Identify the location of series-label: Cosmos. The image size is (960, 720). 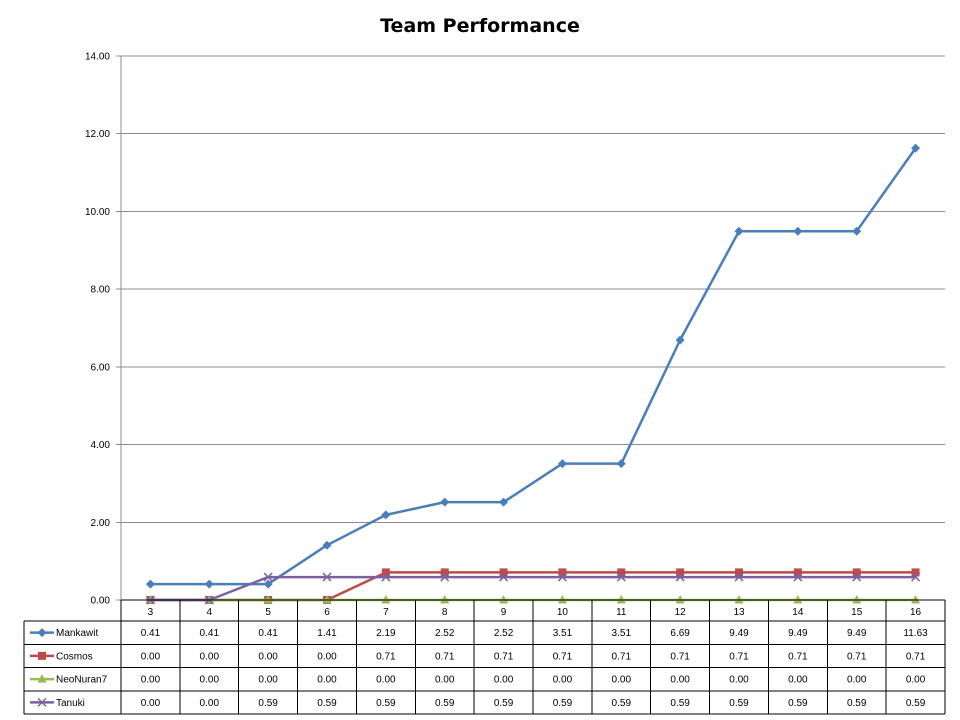
(74, 656).